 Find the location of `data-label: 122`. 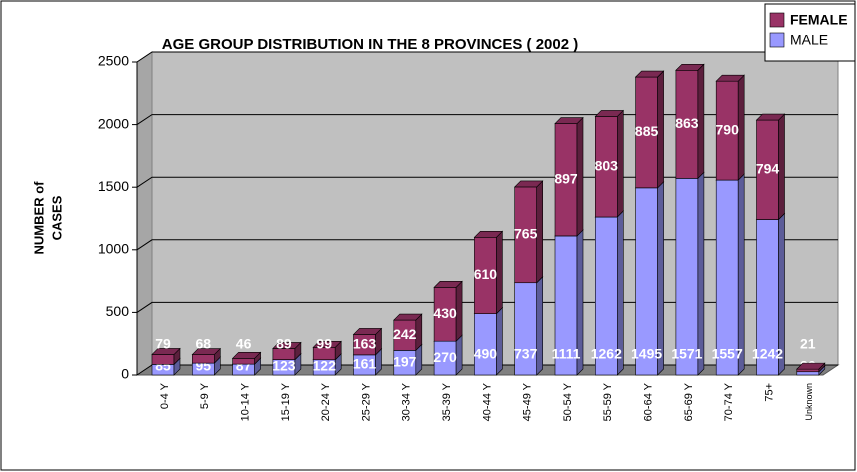

data-label: 122 is located at coordinates (325, 366).